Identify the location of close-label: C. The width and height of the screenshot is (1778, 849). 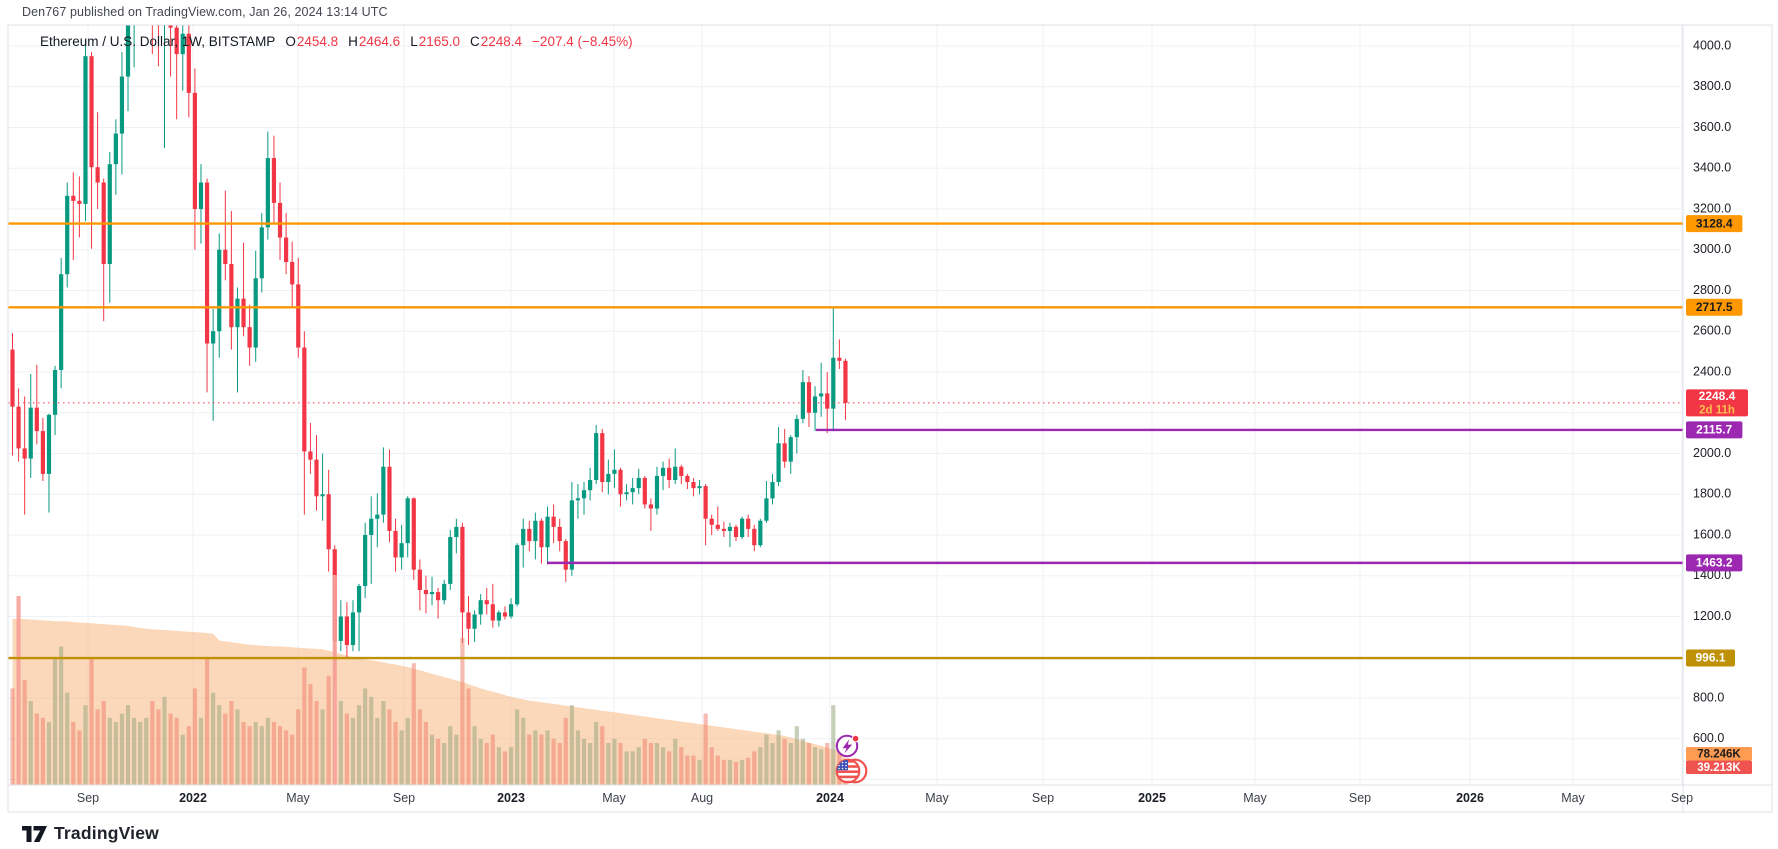
(475, 41).